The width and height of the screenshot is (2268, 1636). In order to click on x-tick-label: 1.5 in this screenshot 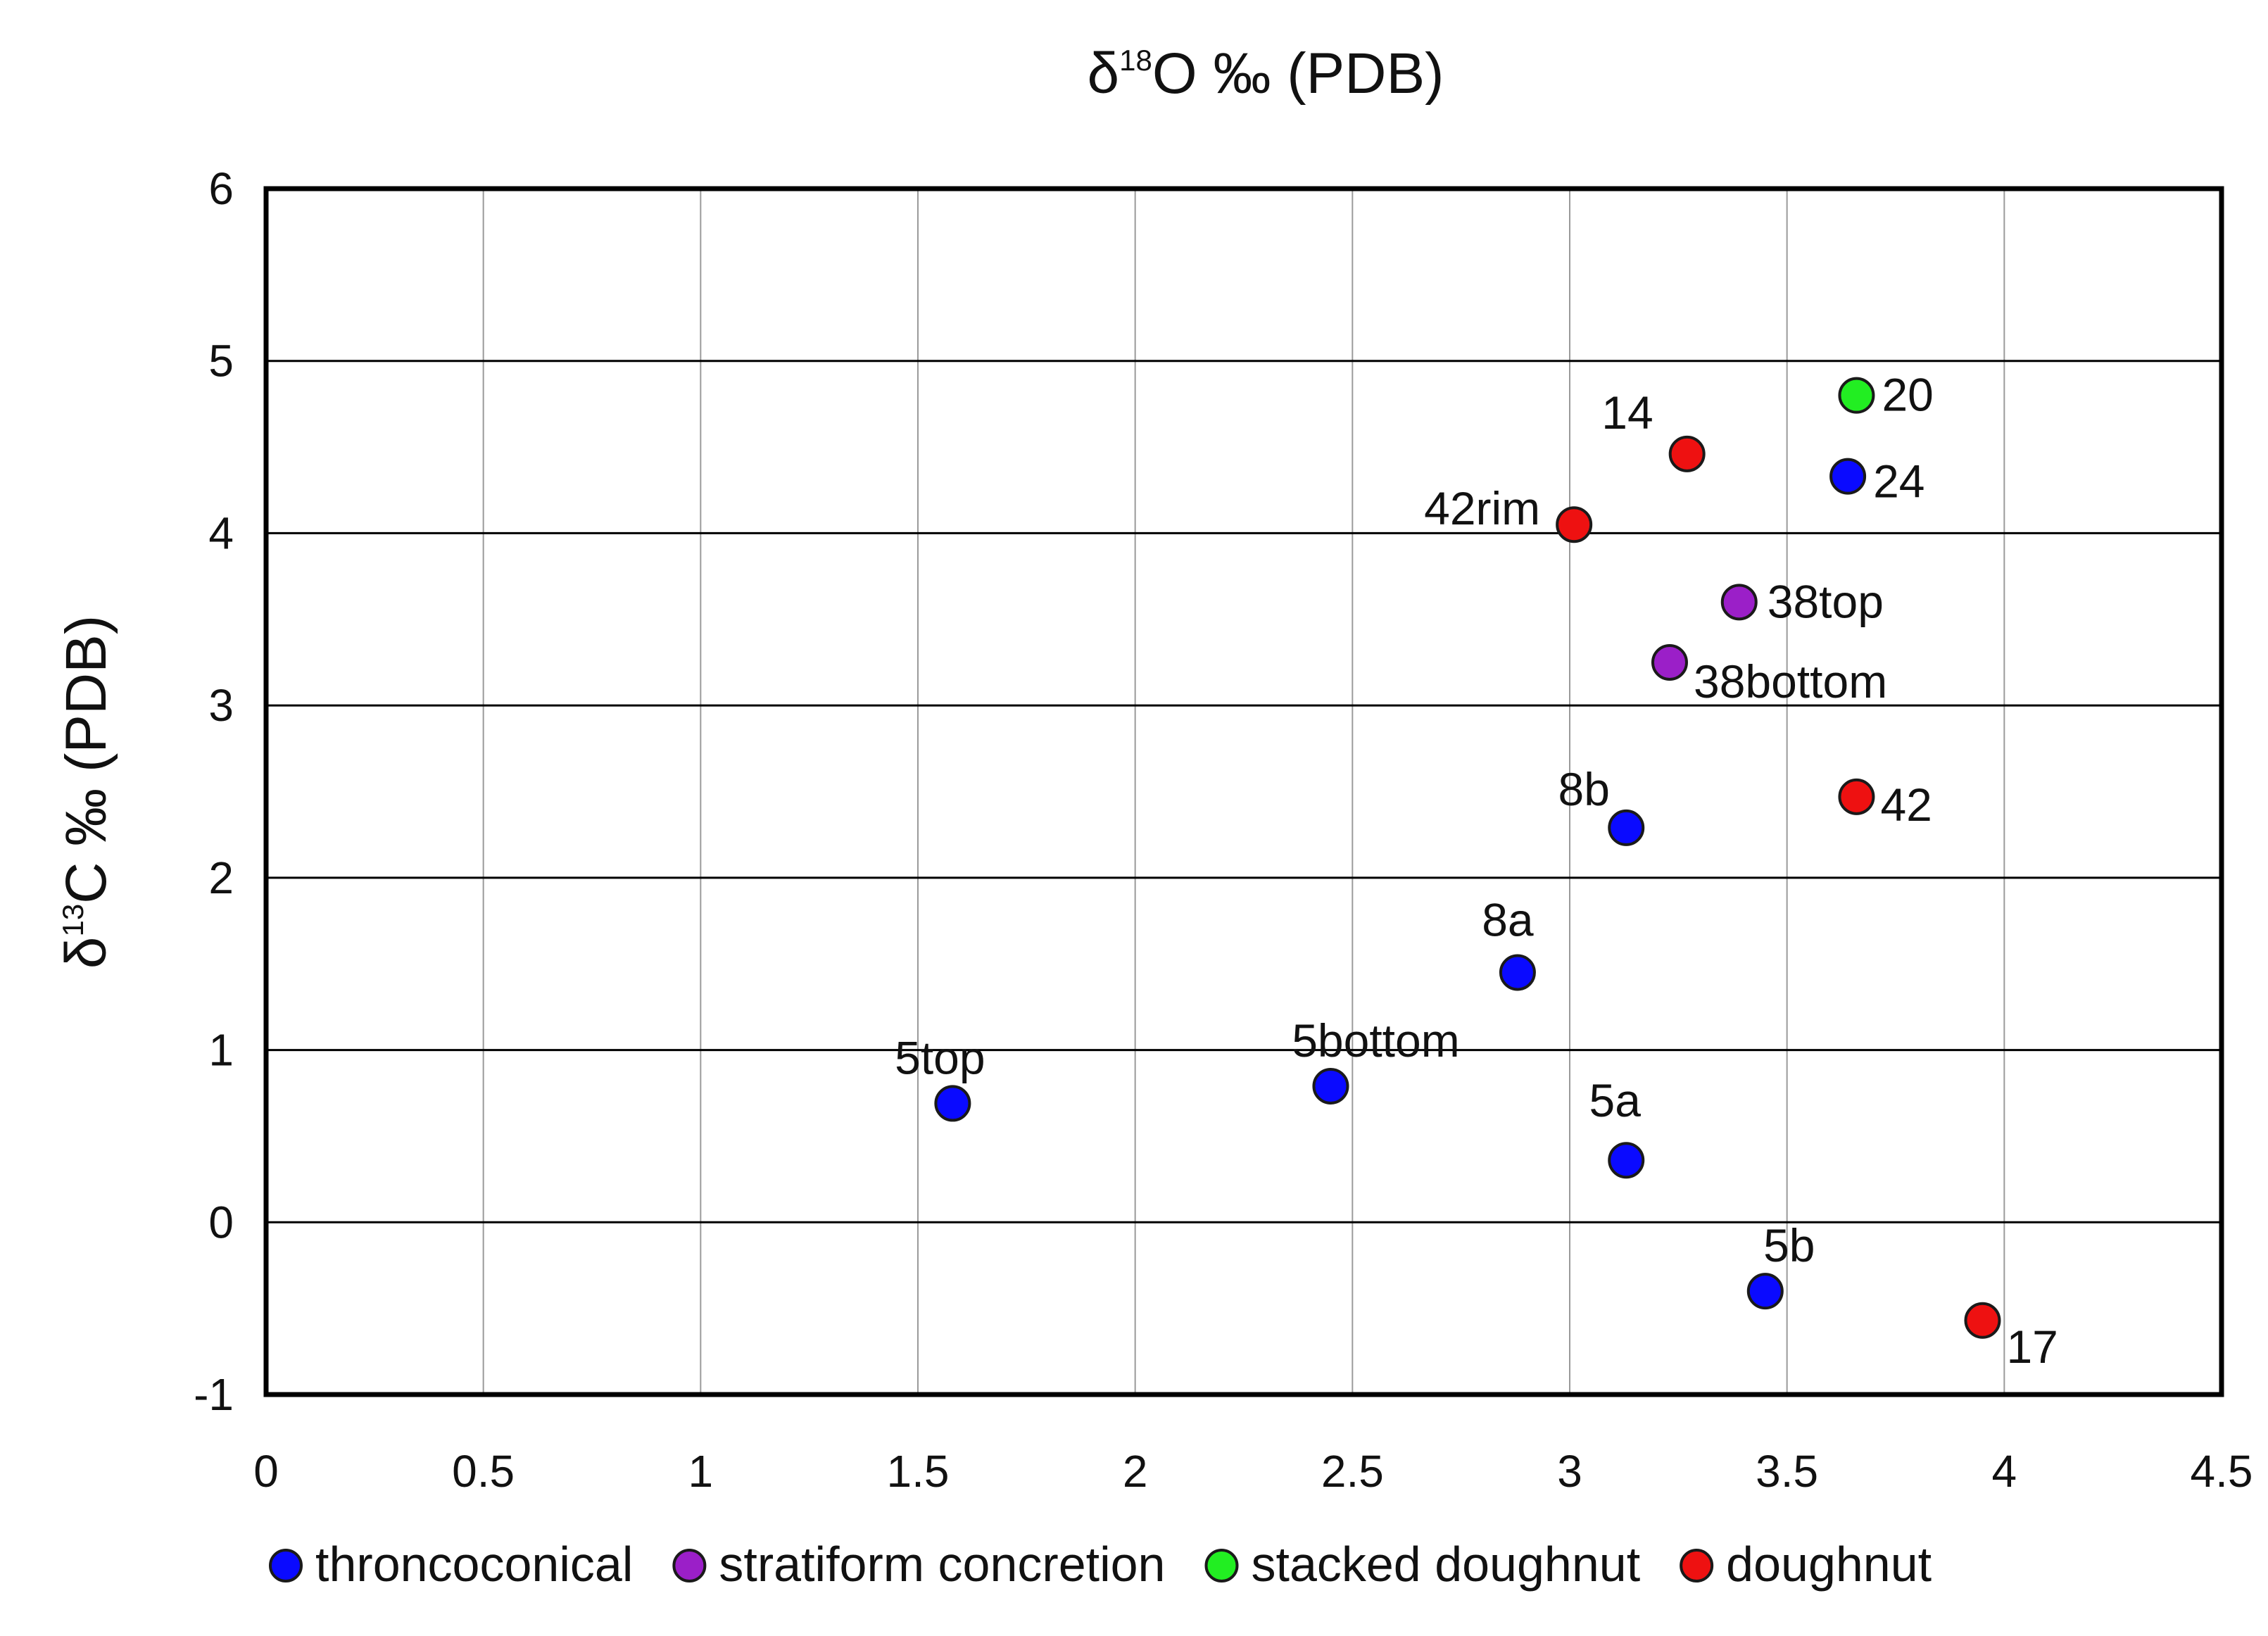, I will do `click(919, 1471)`.